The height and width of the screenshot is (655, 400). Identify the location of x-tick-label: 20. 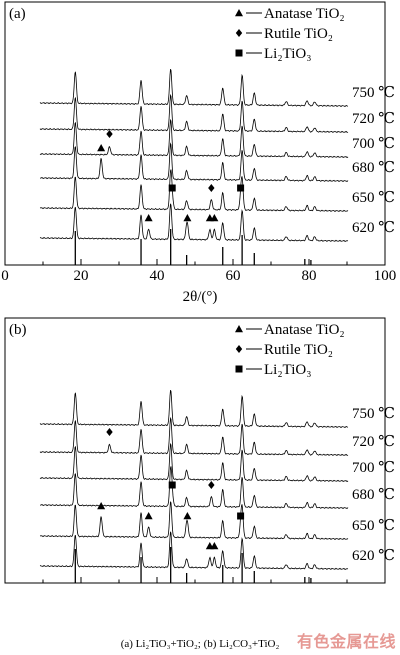
(81, 276).